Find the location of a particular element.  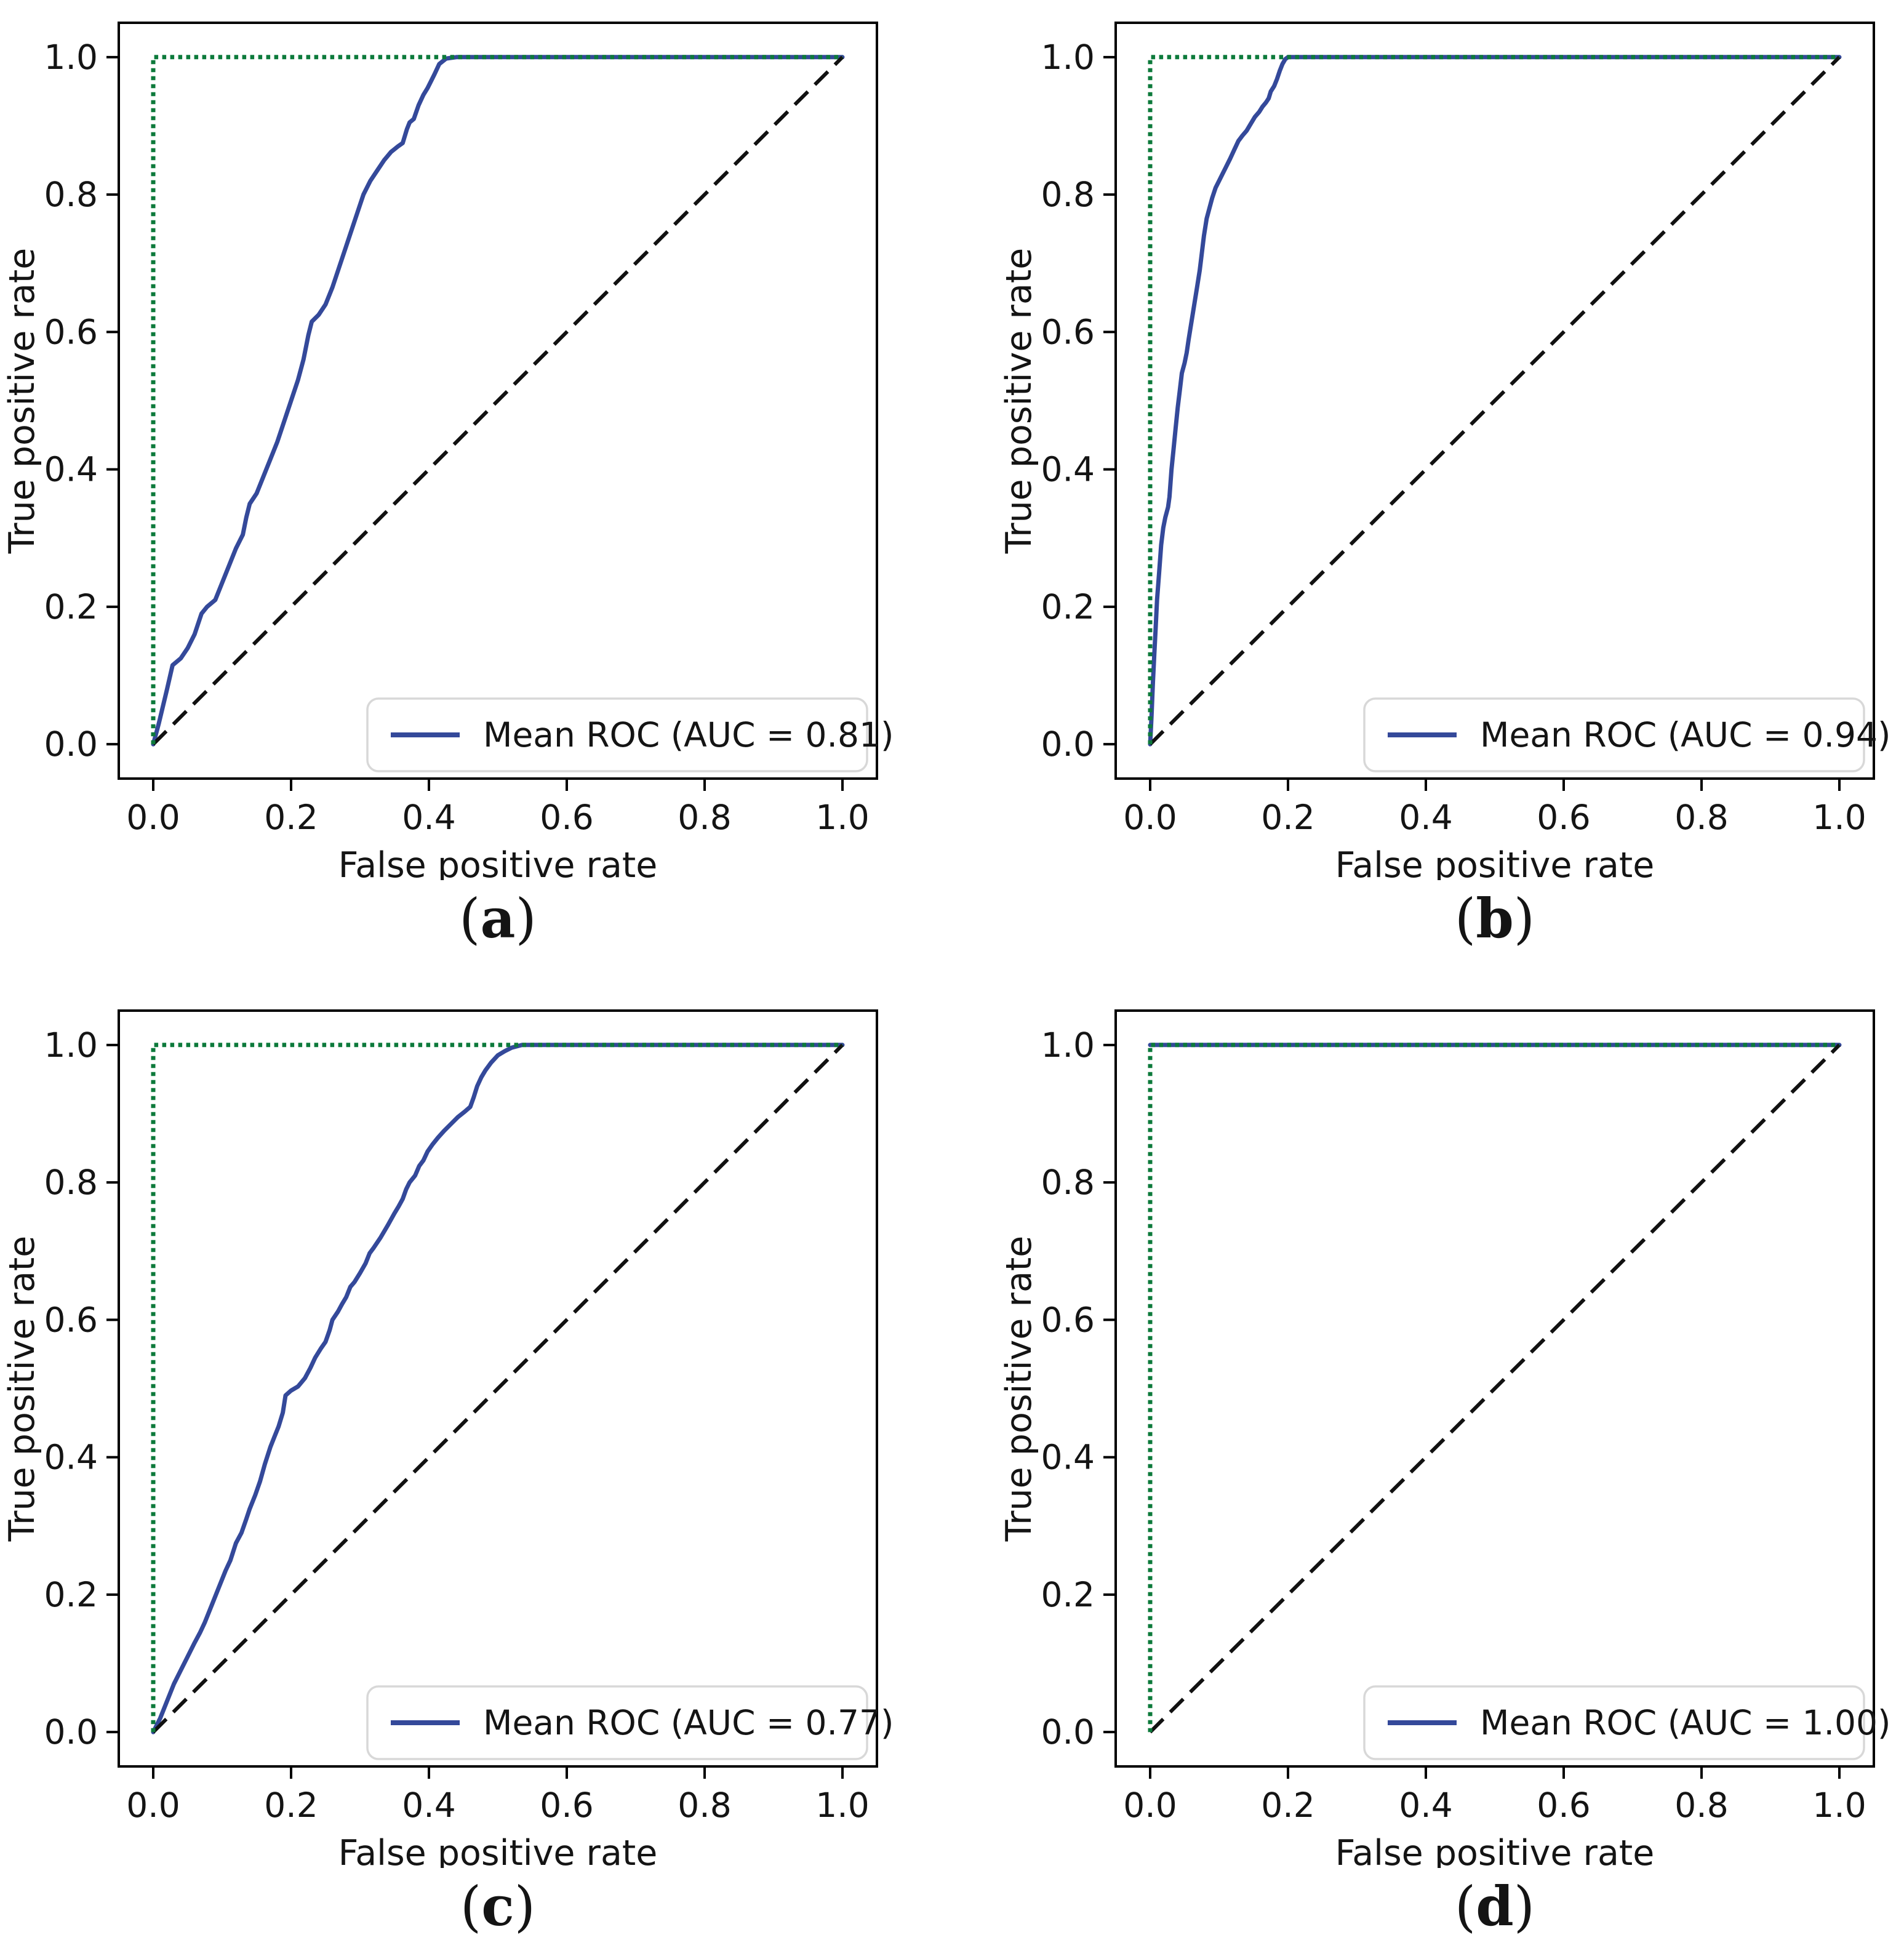

panel-caption-b: (b) is located at coordinates (1495, 919).